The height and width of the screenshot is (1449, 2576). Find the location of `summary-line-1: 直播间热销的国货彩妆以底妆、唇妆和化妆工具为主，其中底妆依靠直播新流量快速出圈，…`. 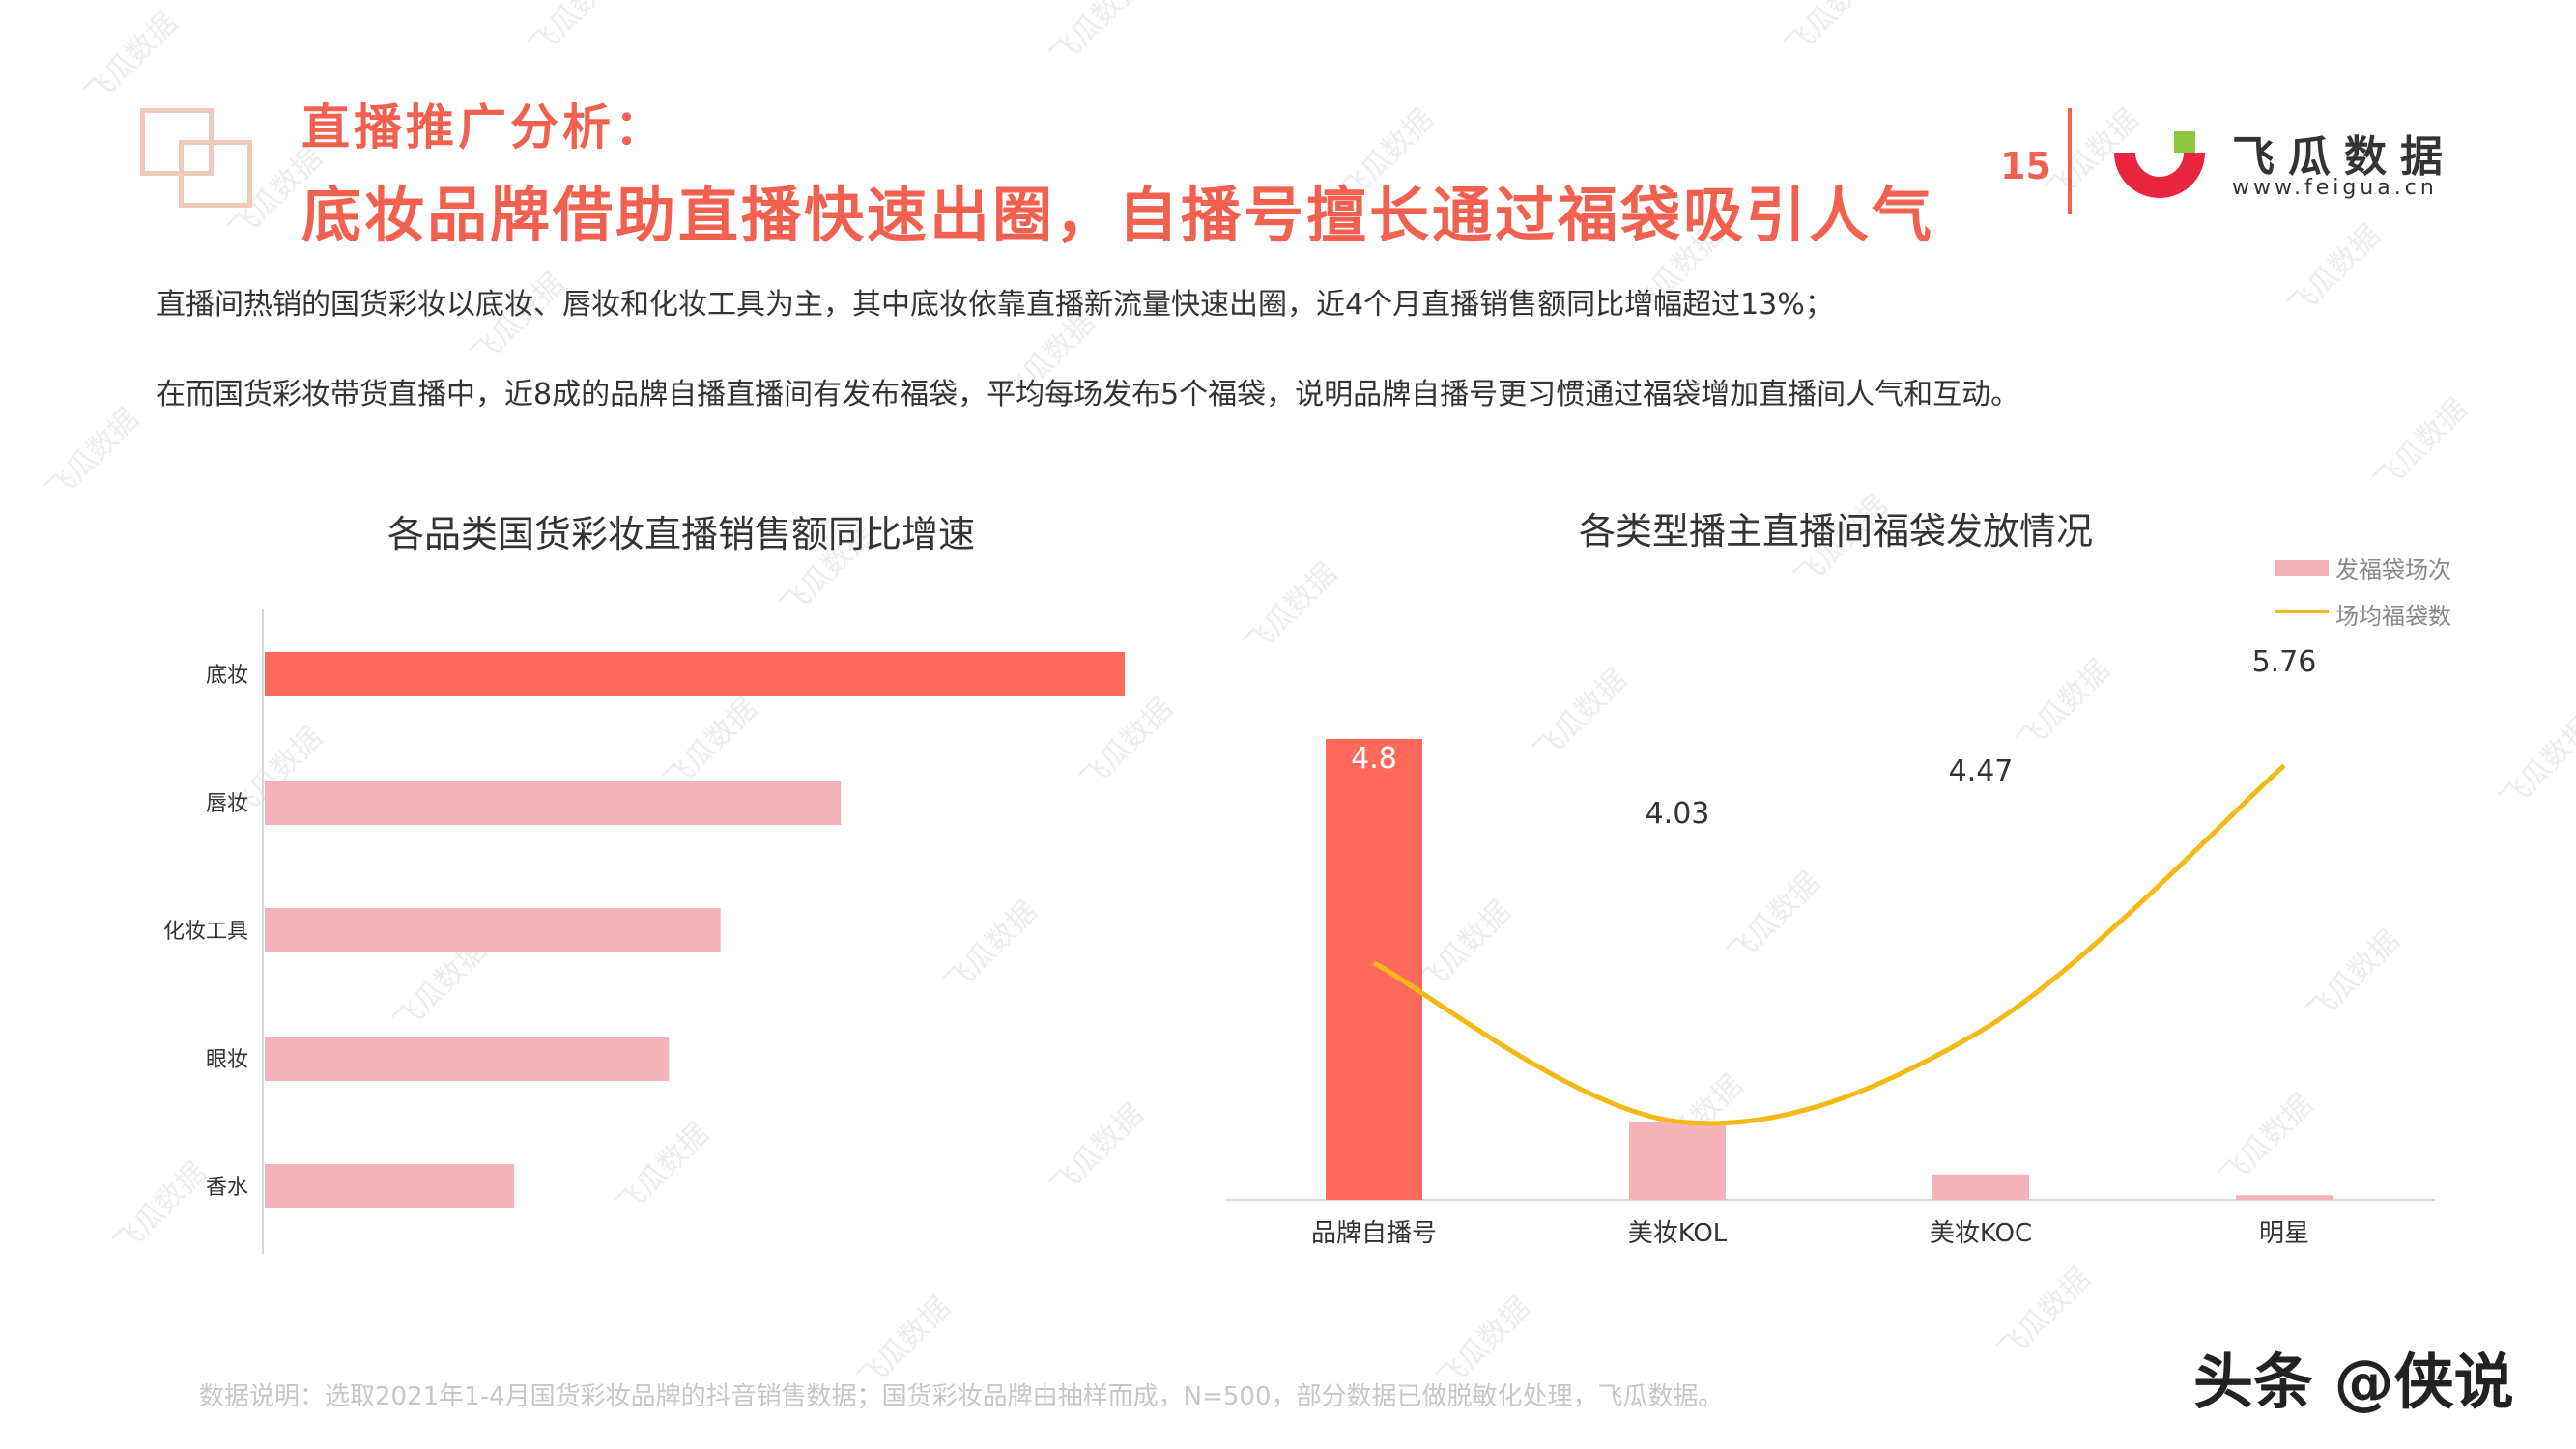

summary-line-1: 直播间热销的国货彩妆以底妆、唇妆和化妆工具为主，其中底妆依靠直播新流量快速出圈，… is located at coordinates (996, 305).